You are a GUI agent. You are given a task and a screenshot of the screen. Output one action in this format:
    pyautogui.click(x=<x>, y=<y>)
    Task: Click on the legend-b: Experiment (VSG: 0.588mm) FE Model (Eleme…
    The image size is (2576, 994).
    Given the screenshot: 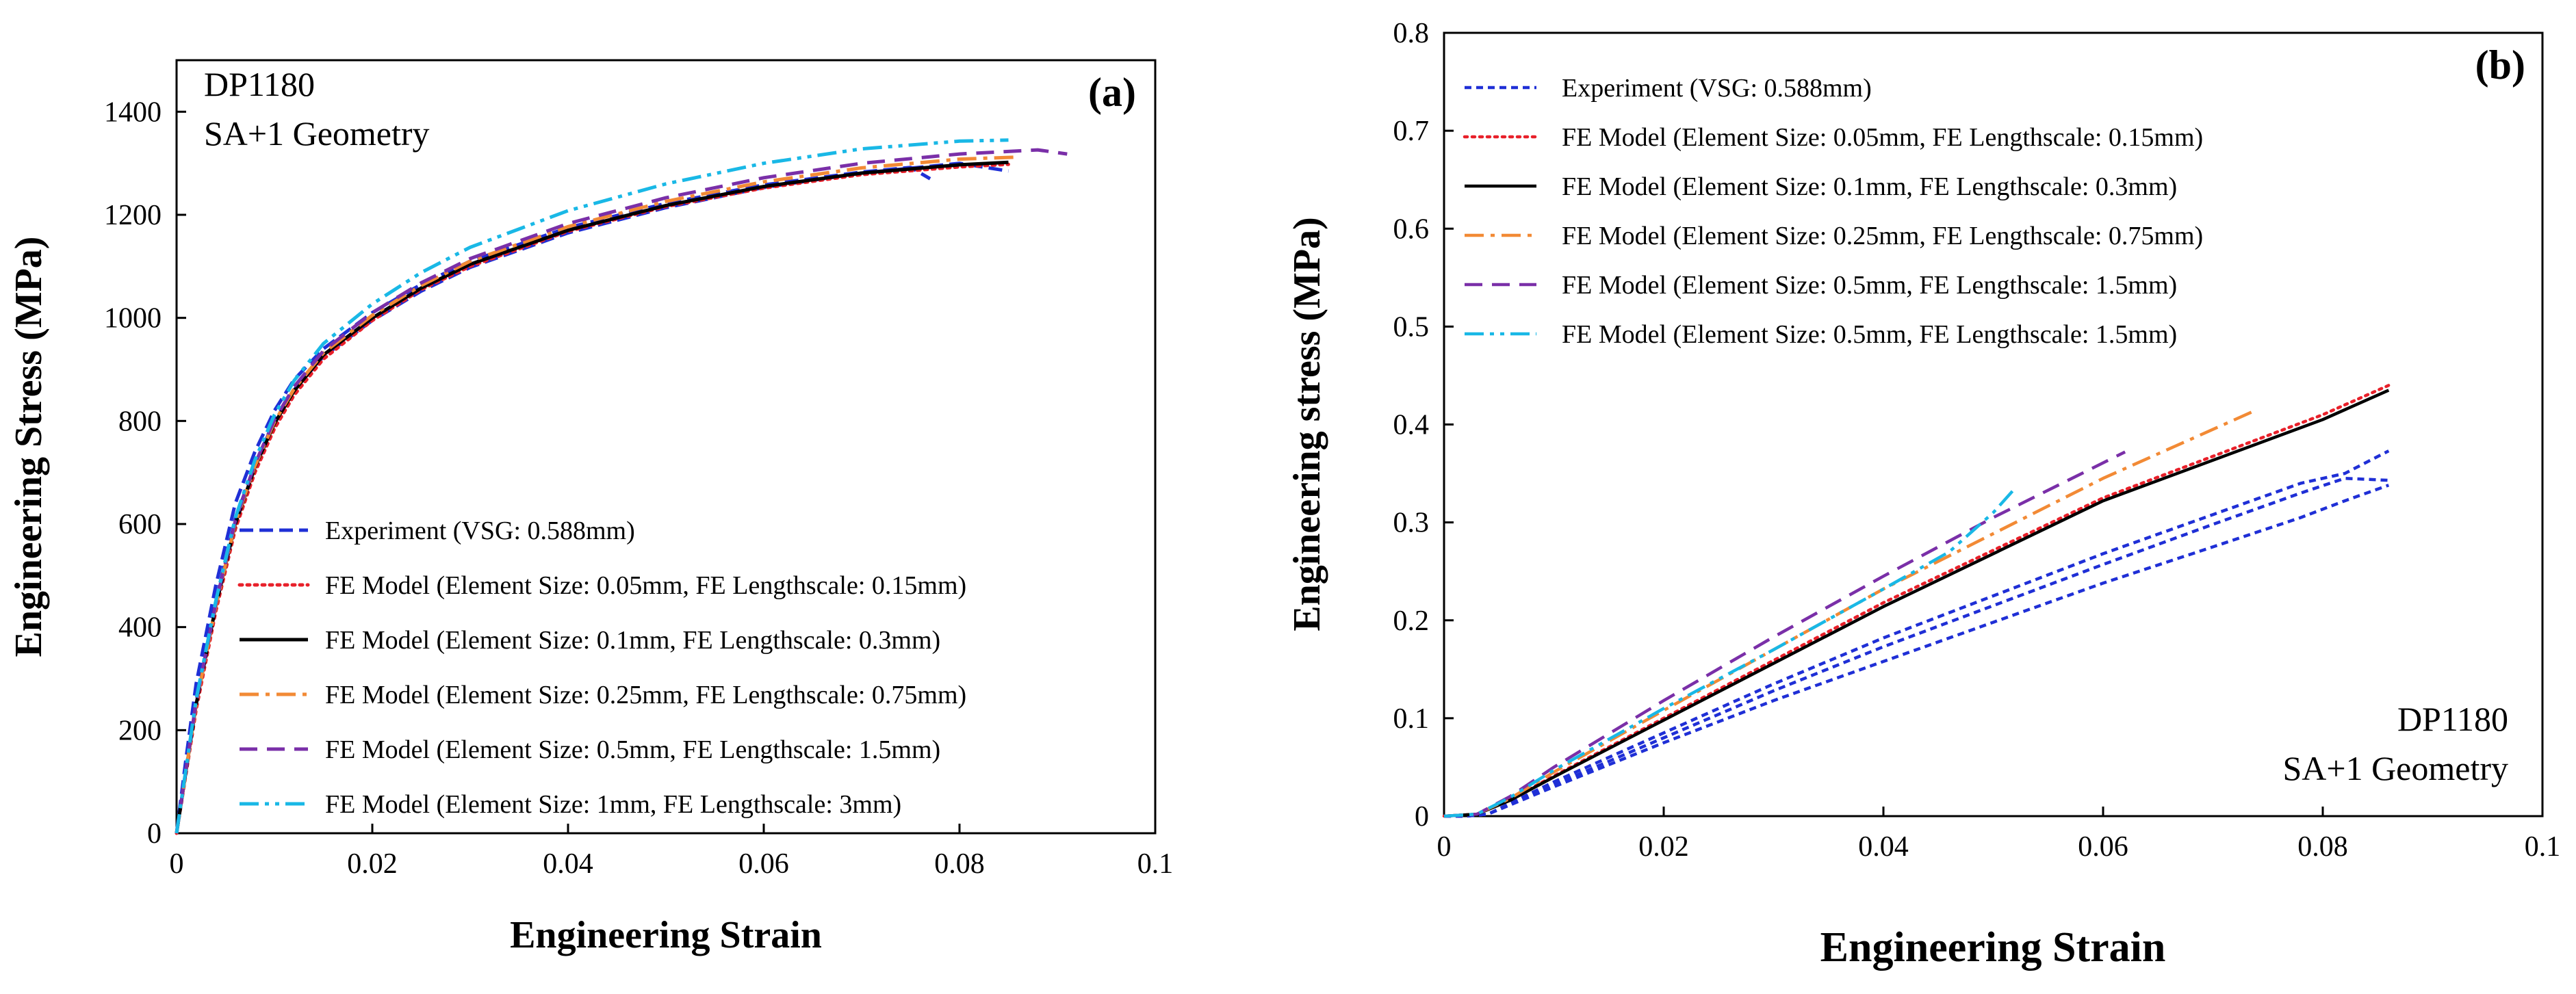 What is the action you would take?
    pyautogui.click(x=1833, y=212)
    